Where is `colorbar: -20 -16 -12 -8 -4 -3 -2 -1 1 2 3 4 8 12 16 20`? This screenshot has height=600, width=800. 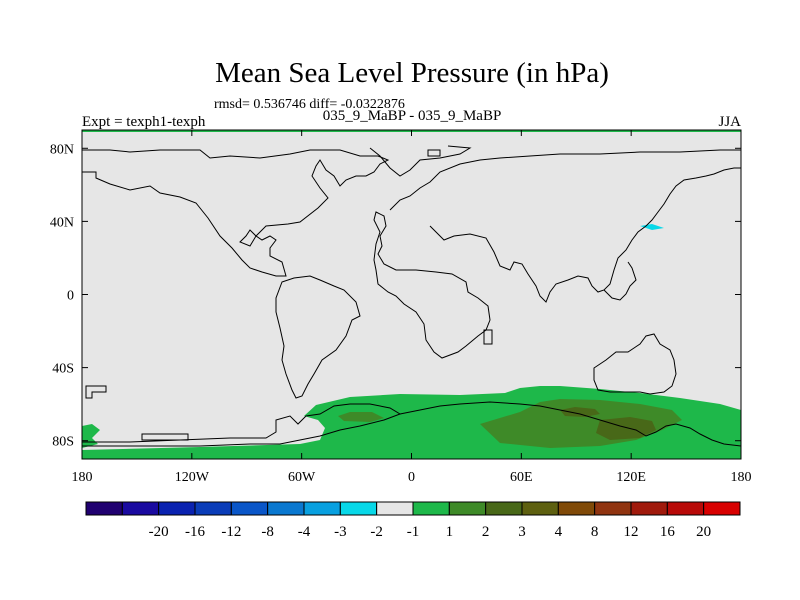
colorbar: -20 -16 -12 -8 -4 -3 -2 -1 1 2 3 4 8 12 16 20 is located at coordinates (413, 520).